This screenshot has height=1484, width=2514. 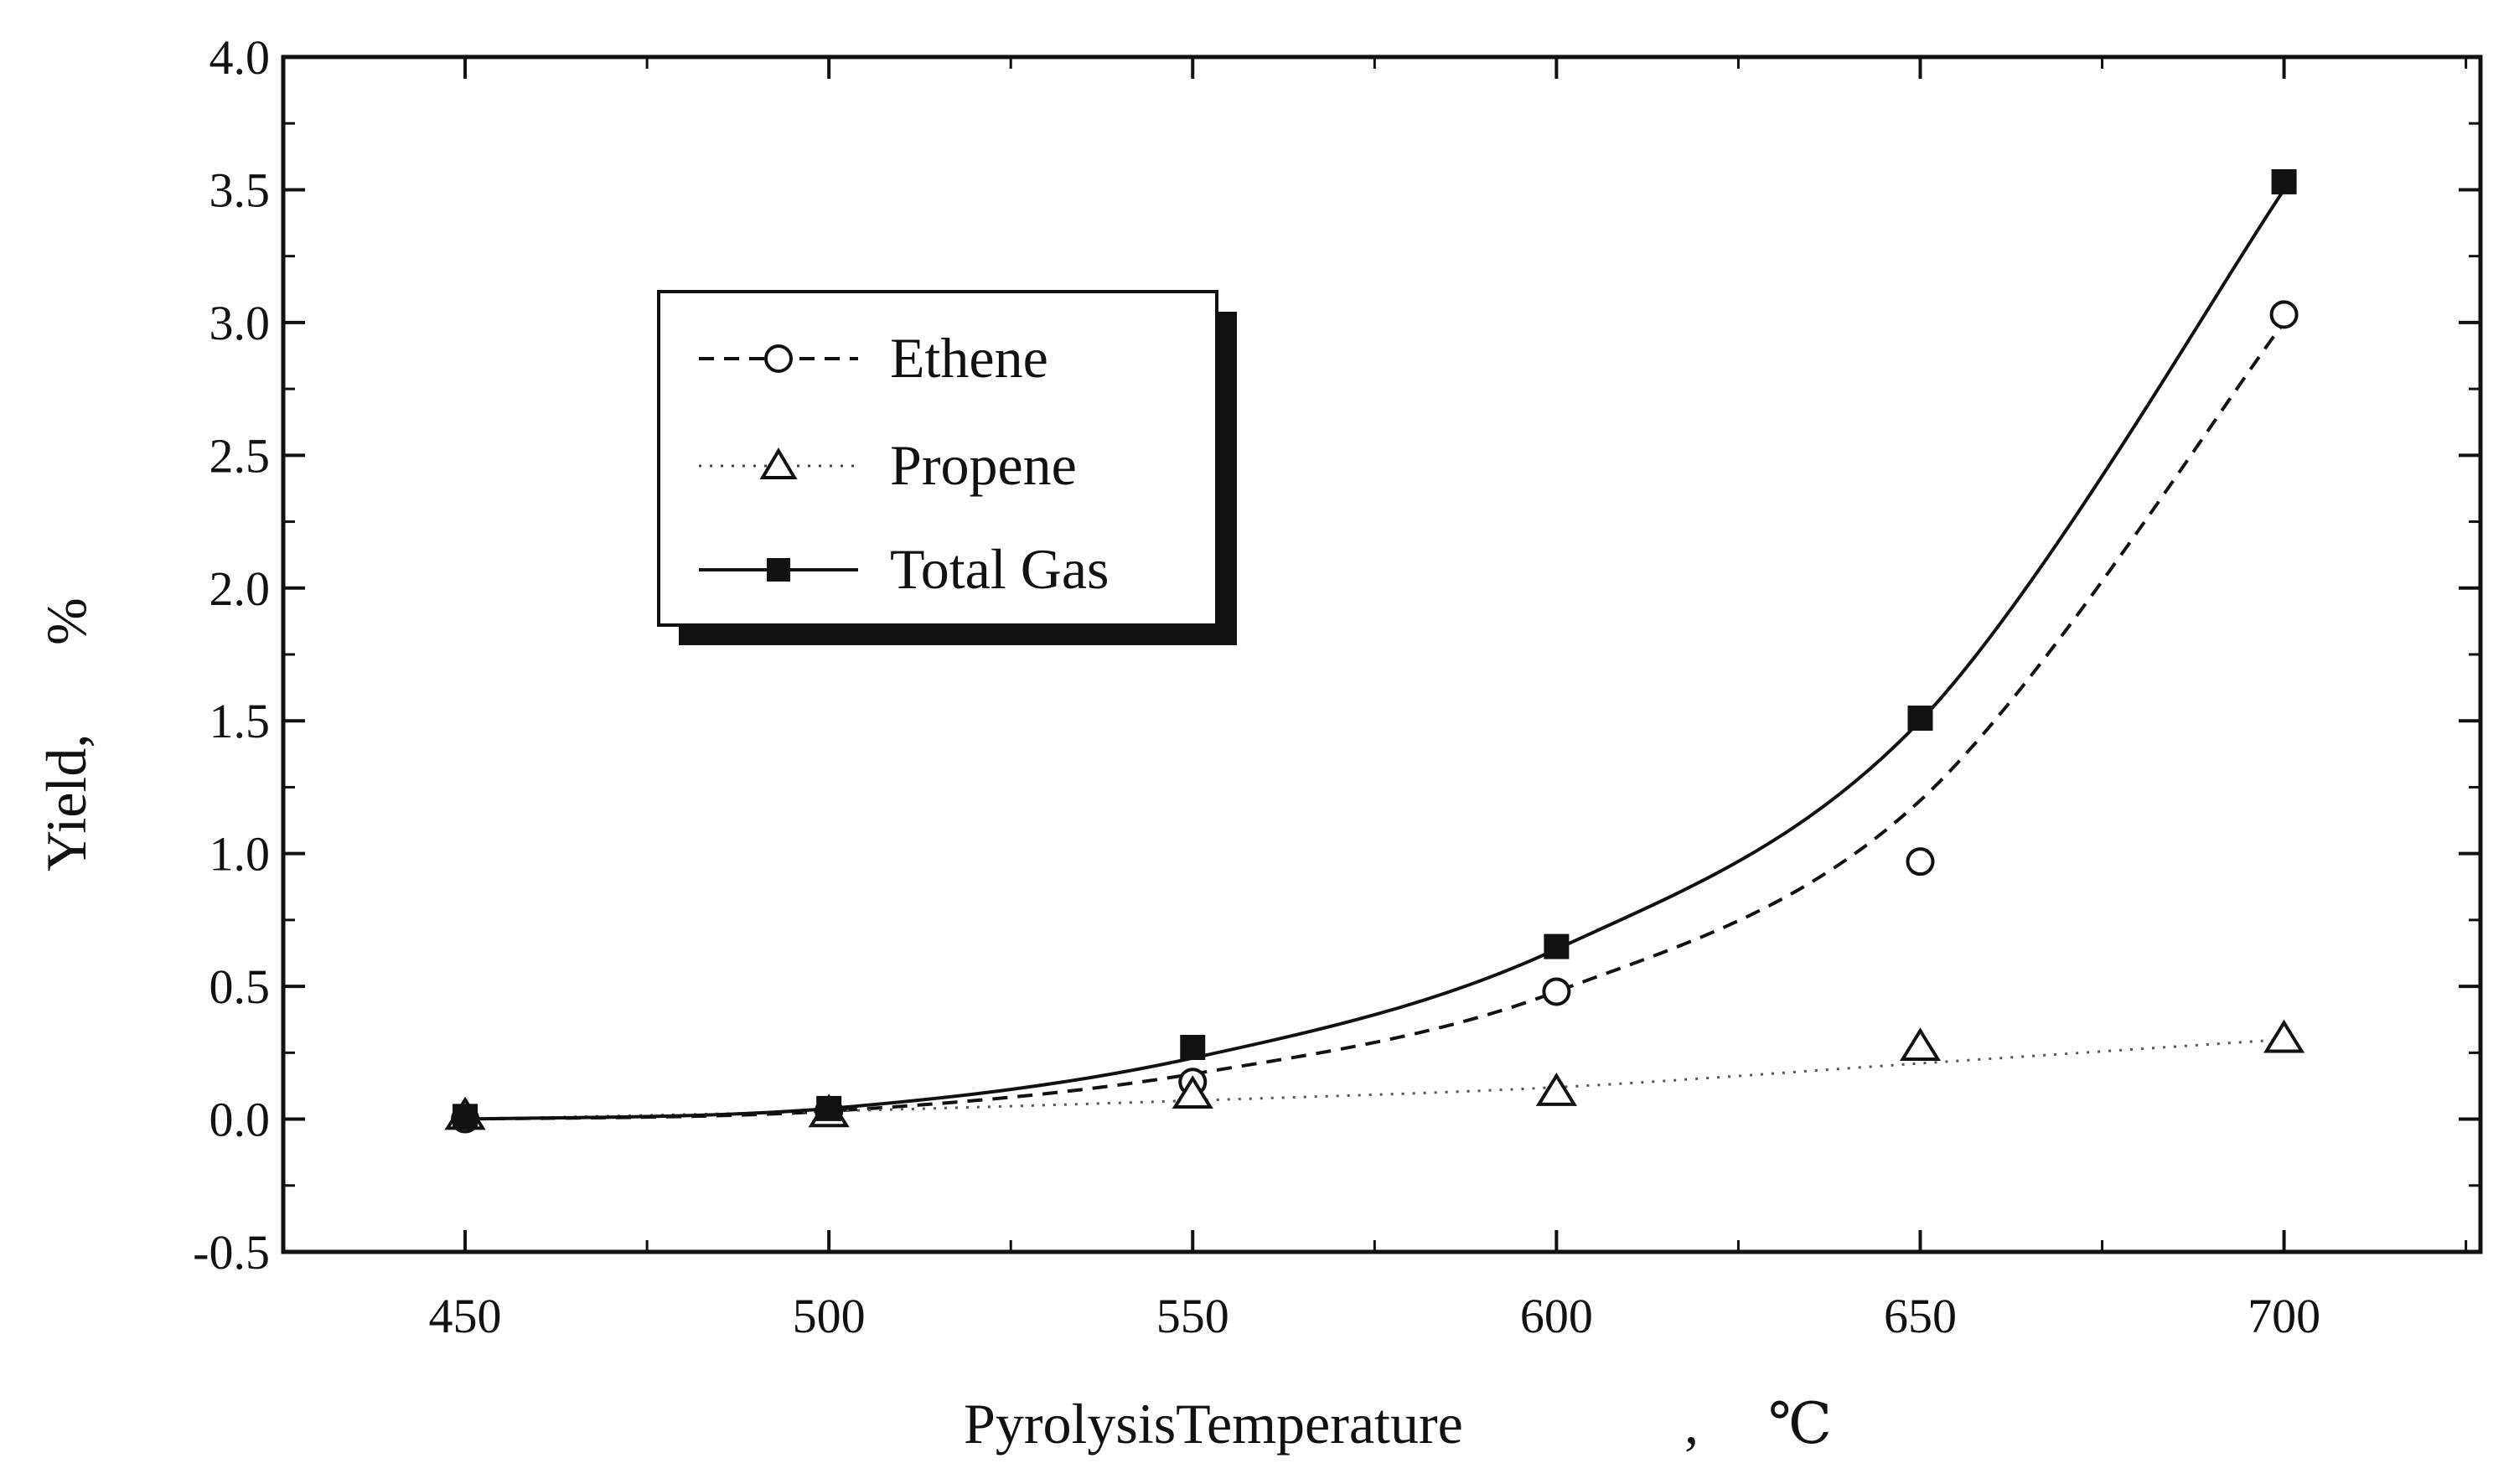 I want to click on legend-ethene-label: Ethene, so click(x=969, y=358).